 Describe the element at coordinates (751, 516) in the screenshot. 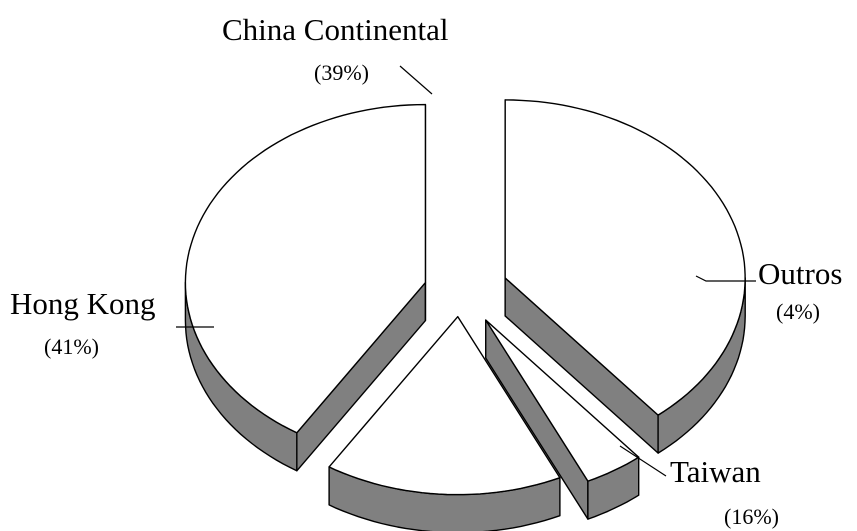

I see `slice-pct-taiwan: (16%)` at that location.